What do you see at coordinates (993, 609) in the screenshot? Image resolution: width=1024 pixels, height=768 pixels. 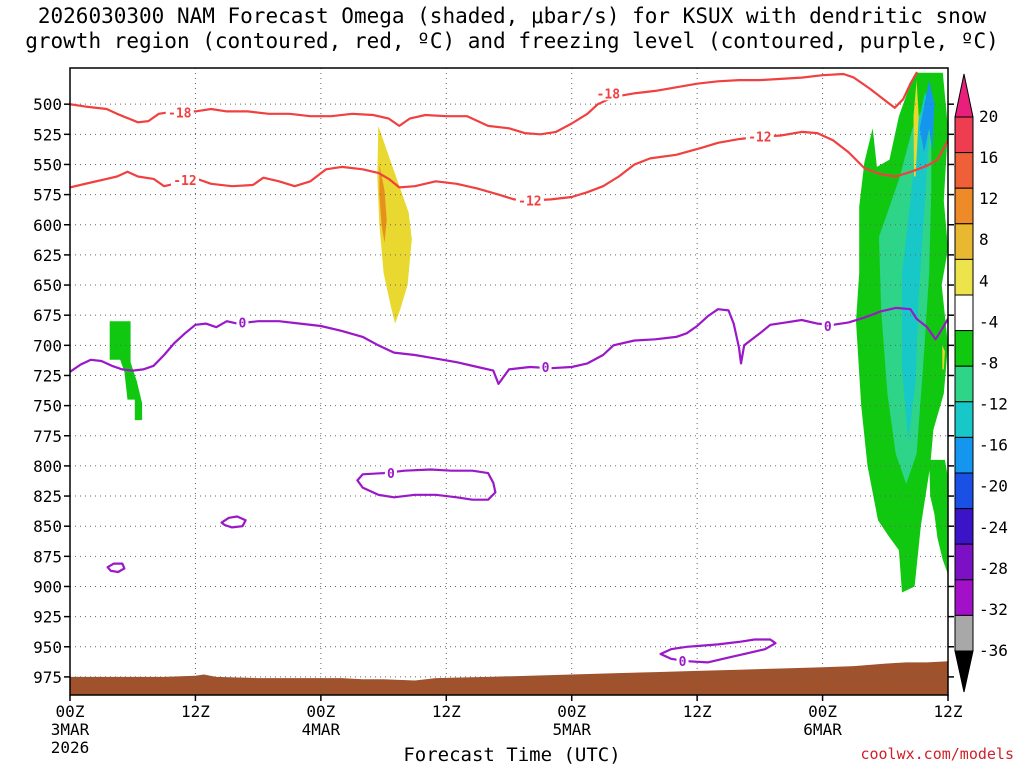 I see `colorbar-label: -32` at bounding box center [993, 609].